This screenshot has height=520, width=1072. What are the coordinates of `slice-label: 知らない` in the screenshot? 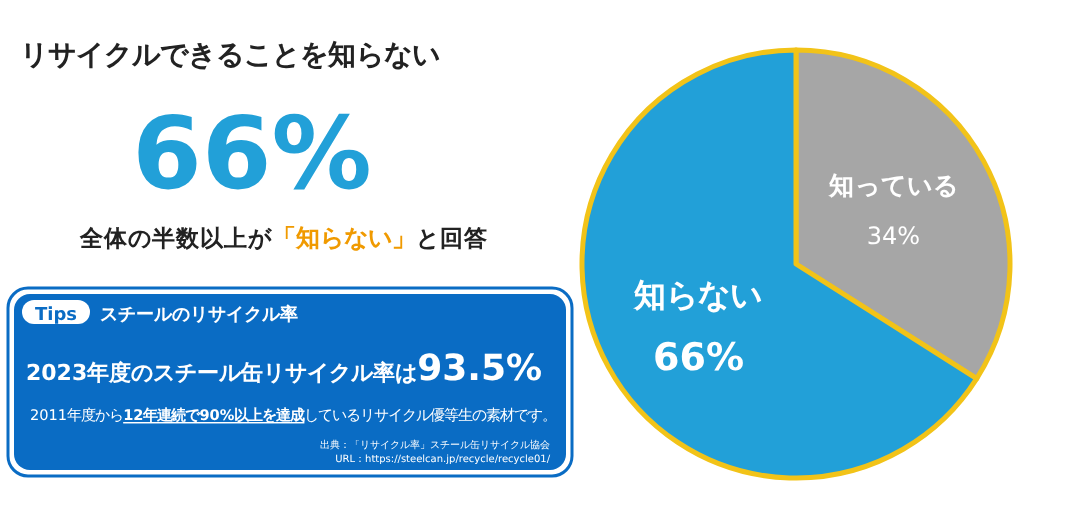 It's located at (697, 294).